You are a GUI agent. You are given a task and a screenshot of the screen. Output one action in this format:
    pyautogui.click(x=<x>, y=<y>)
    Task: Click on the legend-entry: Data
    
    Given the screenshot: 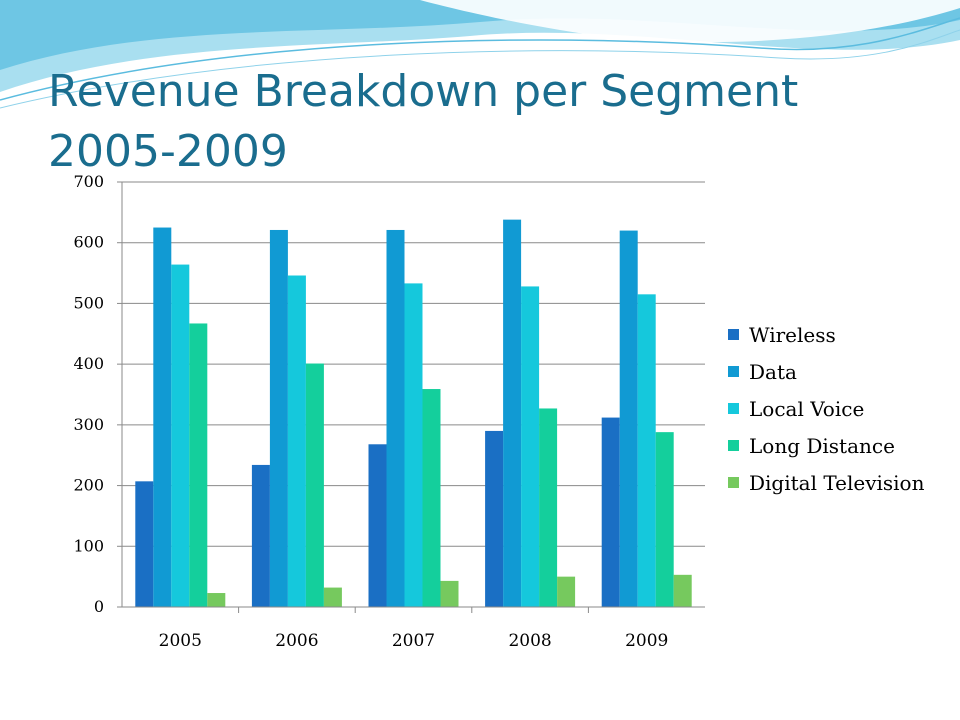 What is the action you would take?
    pyautogui.click(x=773, y=372)
    